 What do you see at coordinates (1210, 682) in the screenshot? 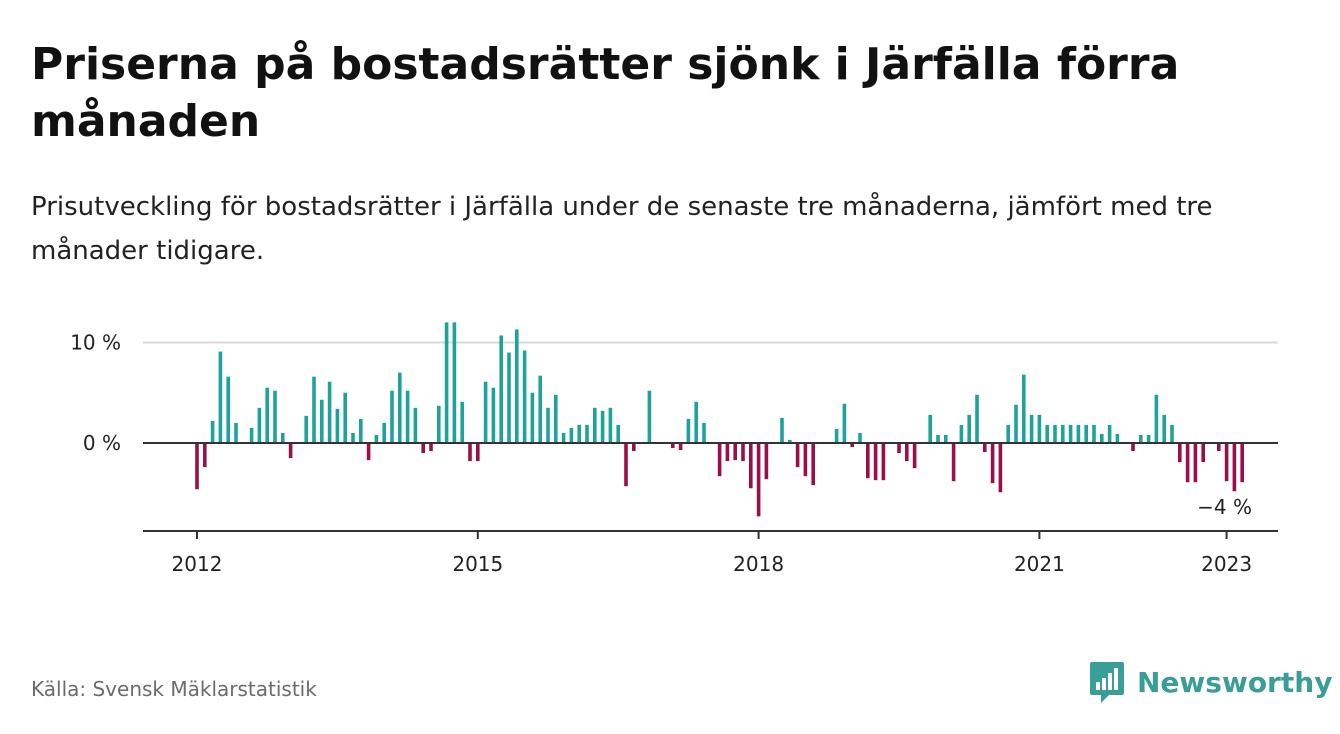
I see `newsworthy-logo: Newsworthy` at bounding box center [1210, 682].